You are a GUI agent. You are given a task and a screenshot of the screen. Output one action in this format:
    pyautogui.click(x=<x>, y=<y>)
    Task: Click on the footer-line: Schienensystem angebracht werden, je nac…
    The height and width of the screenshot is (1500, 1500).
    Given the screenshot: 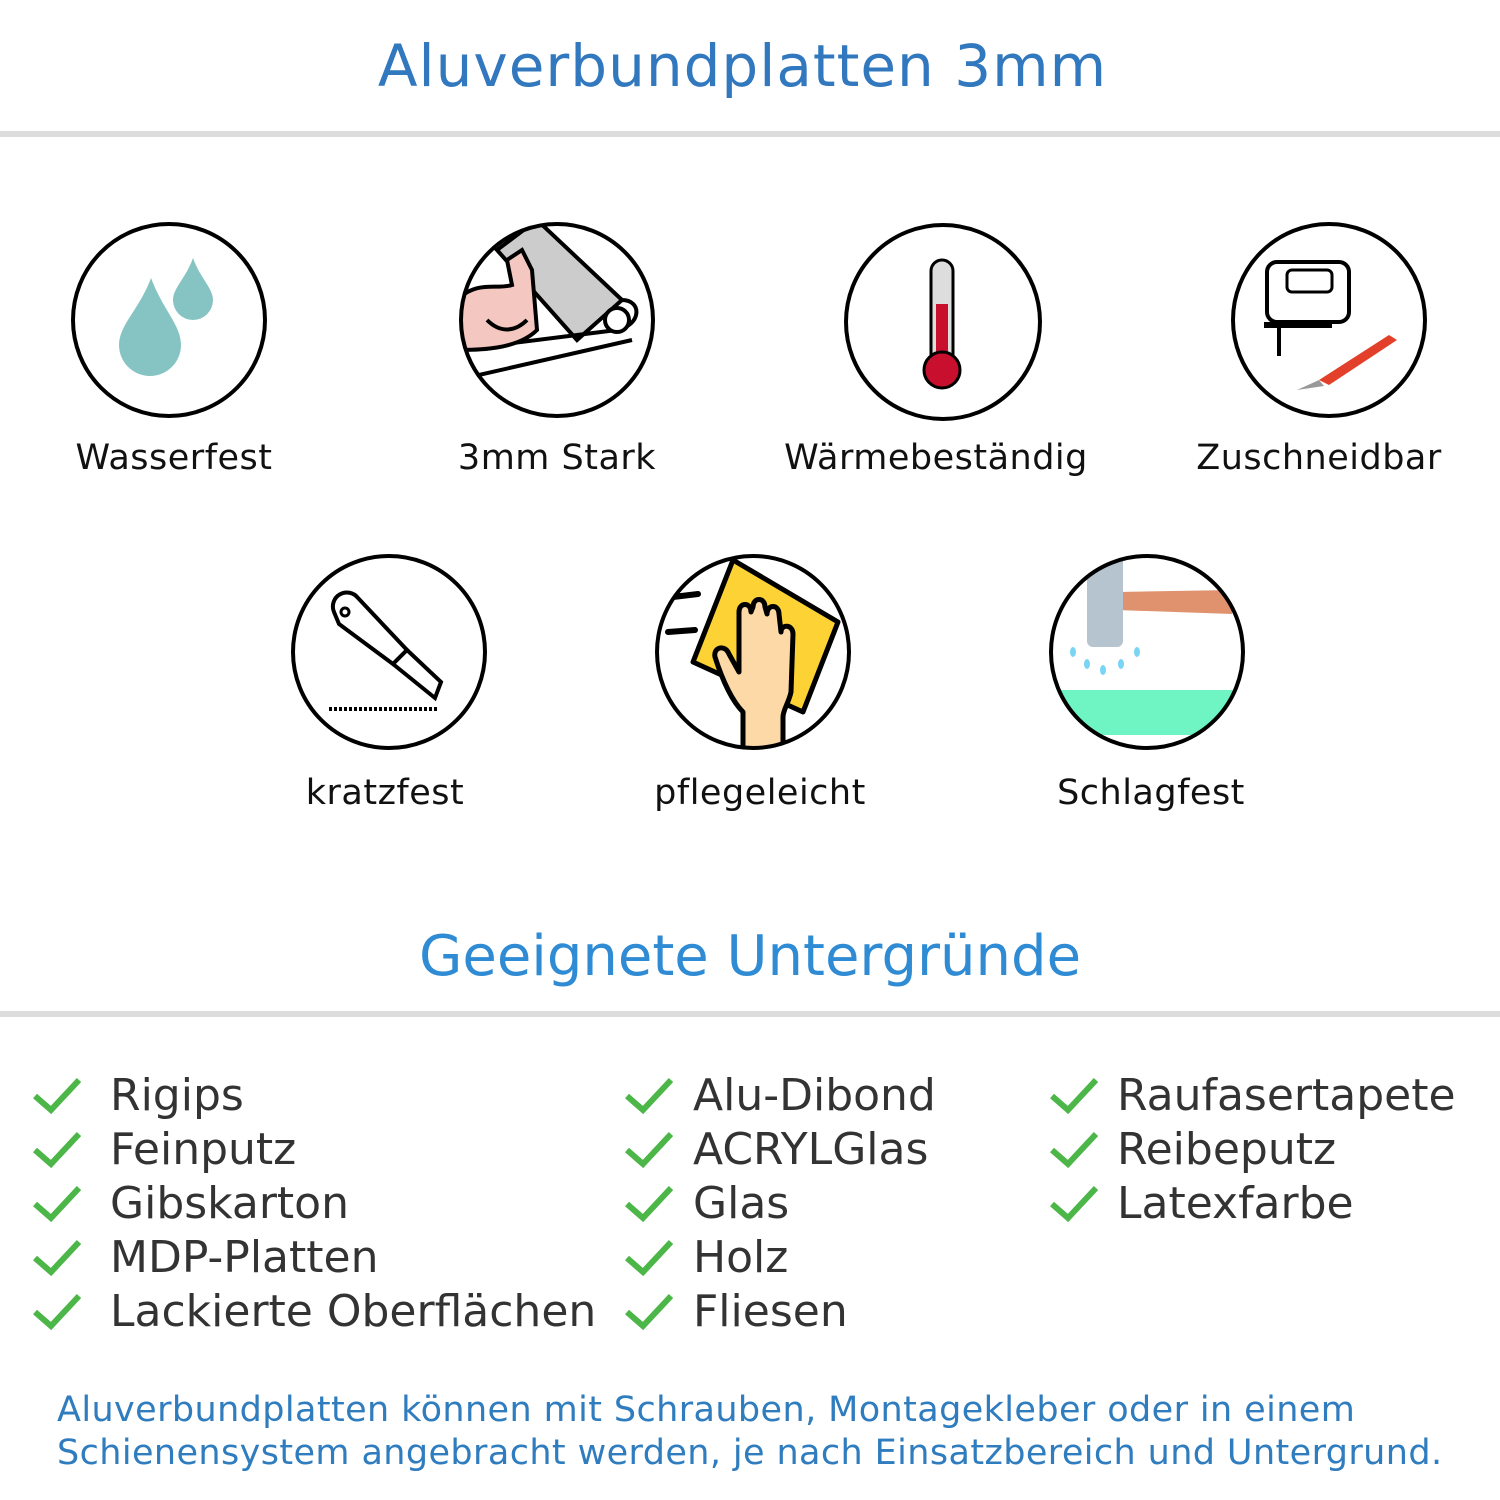 What is the action you would take?
    pyautogui.click(x=750, y=1453)
    